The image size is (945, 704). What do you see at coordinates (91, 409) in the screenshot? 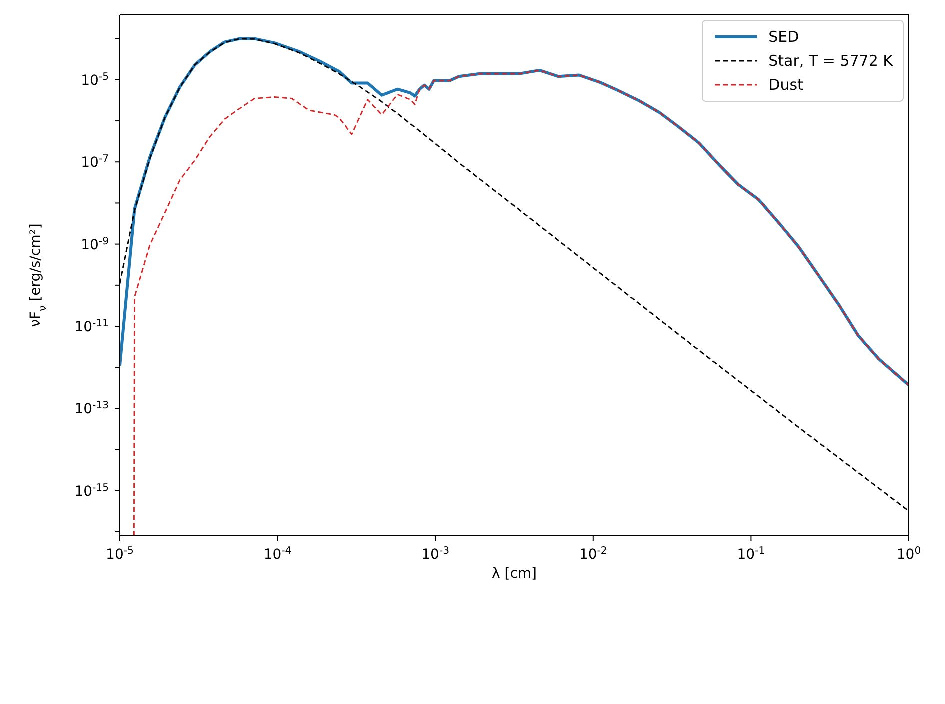
I see `y-tick-label: 10$^{-13}$` at bounding box center [91, 409].